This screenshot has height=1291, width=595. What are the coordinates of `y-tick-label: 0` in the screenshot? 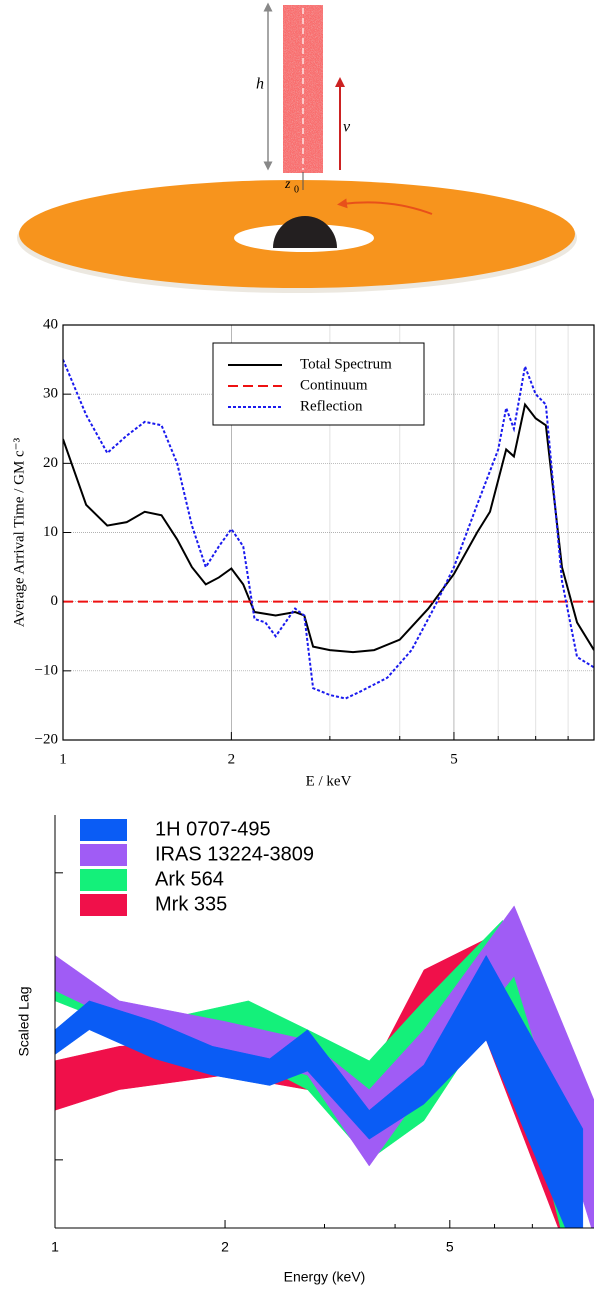 It's located at (55, 601).